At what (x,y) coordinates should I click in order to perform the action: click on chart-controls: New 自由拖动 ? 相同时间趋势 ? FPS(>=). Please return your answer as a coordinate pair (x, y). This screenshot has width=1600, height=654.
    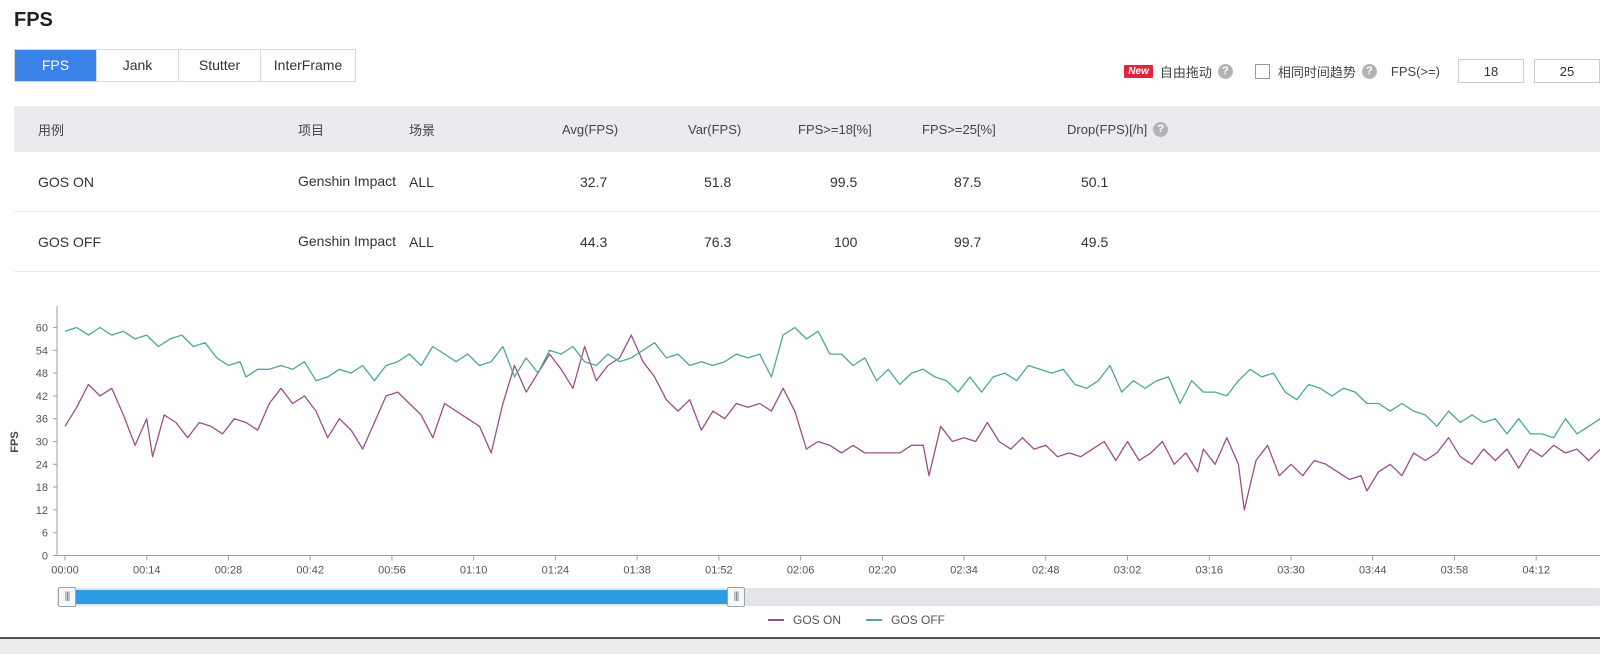
    Looking at the image, I should click on (1362, 71).